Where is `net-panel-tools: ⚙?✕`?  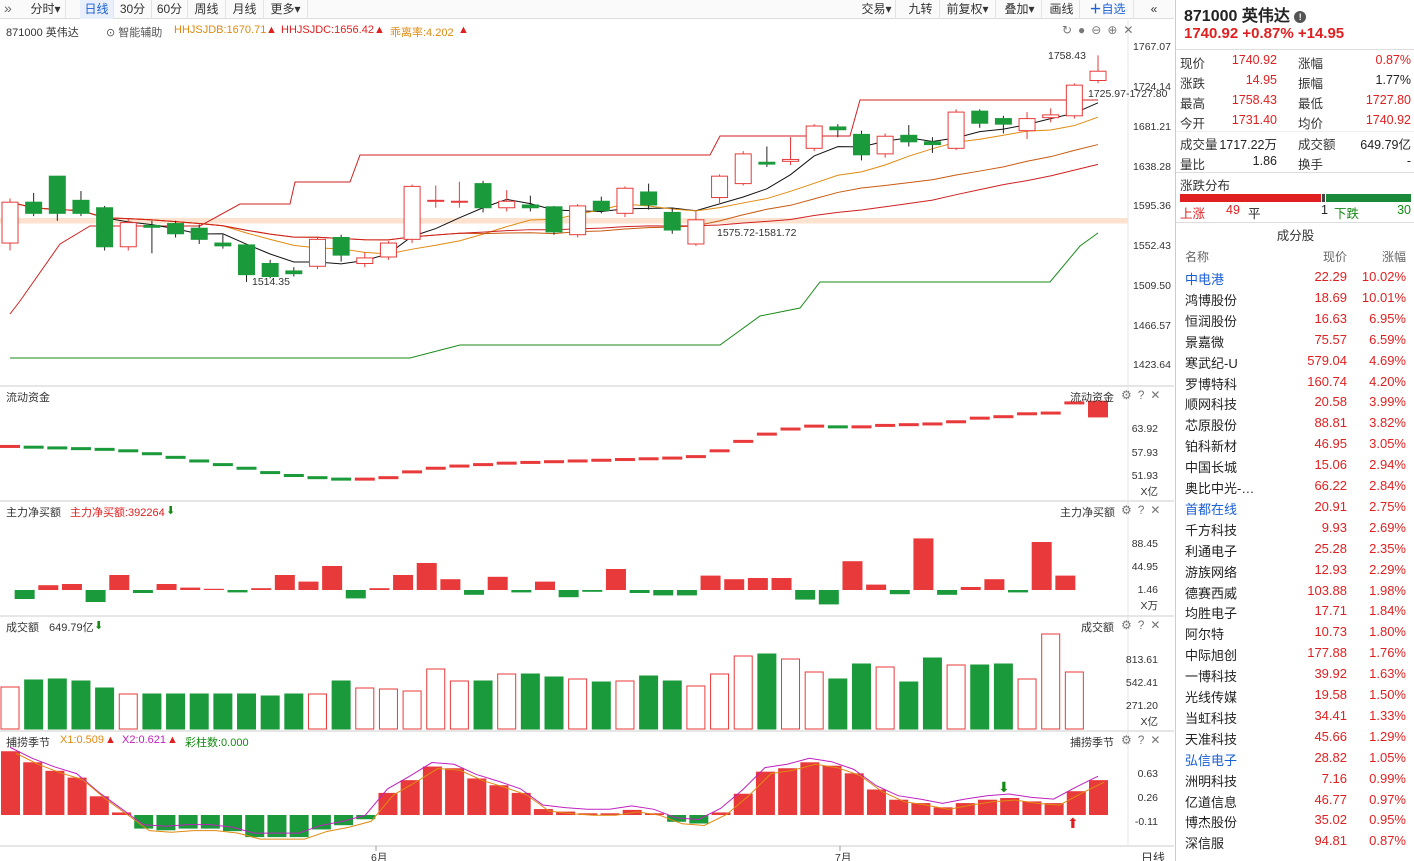 net-panel-tools: ⚙?✕ is located at coordinates (1144, 510).